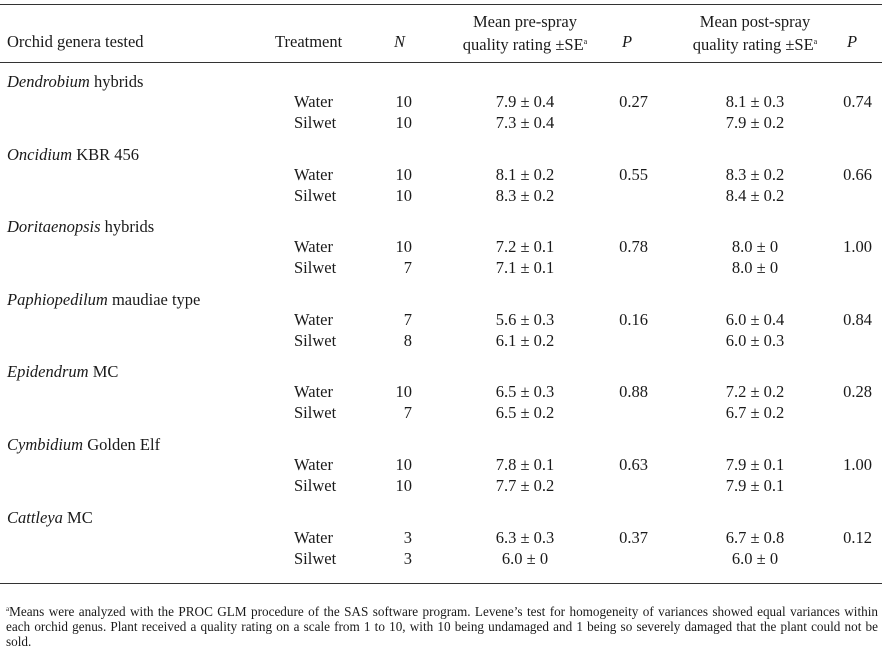 Image resolution: width=882 pixels, height=649 pixels. I want to click on header-pre-spray: Mean pre-spray quality rating ±SEa, so click(525, 33).